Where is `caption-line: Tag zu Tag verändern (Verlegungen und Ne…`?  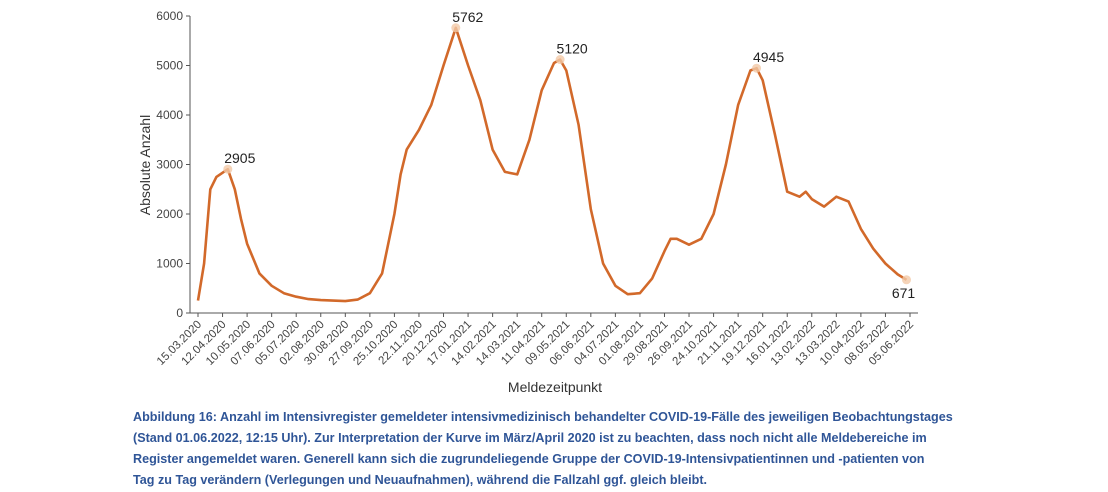 caption-line: Tag zu Tag verändern (Verlegungen und Ne… is located at coordinates (420, 480).